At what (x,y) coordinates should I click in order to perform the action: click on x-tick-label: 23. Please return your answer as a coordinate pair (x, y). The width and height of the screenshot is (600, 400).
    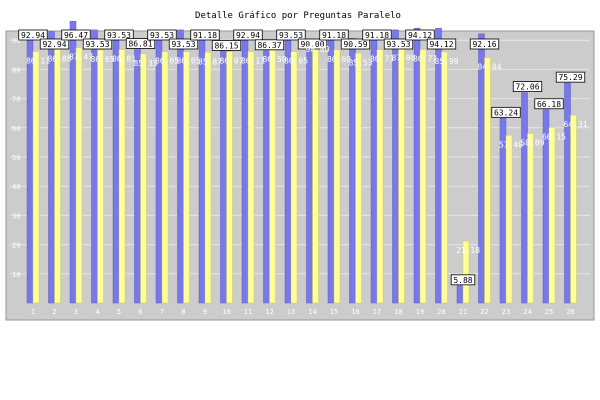
    Looking at the image, I should click on (506, 312).